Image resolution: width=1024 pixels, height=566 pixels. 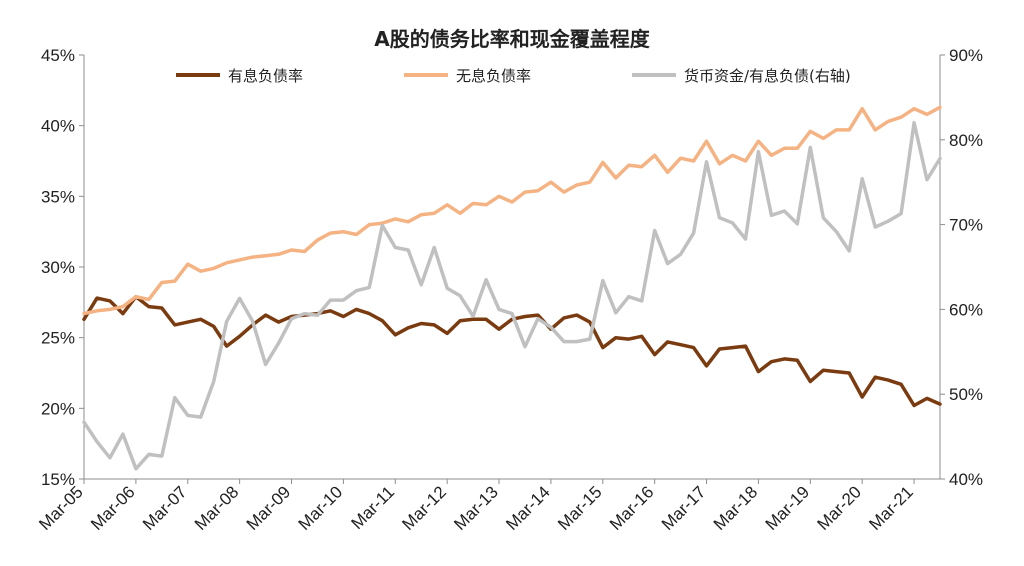 I want to click on x-tick-label: Mar-12, so click(x=424, y=508).